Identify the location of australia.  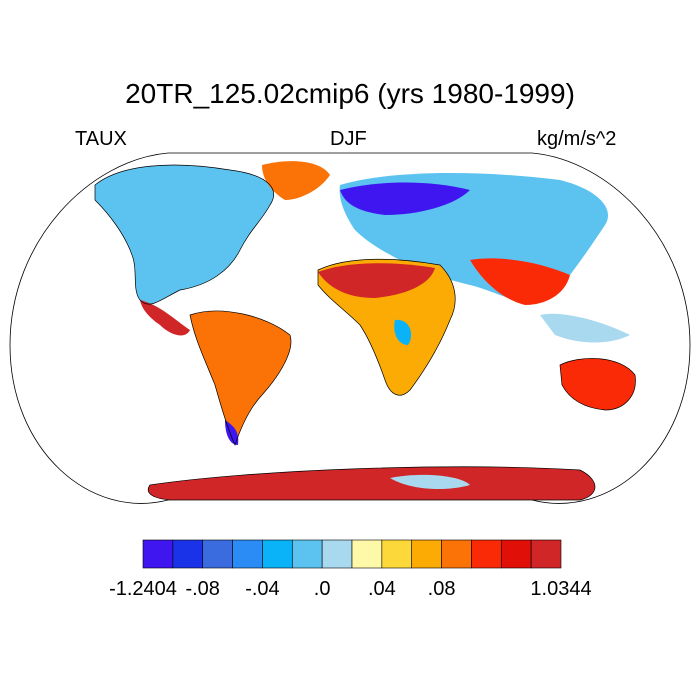
(598, 384).